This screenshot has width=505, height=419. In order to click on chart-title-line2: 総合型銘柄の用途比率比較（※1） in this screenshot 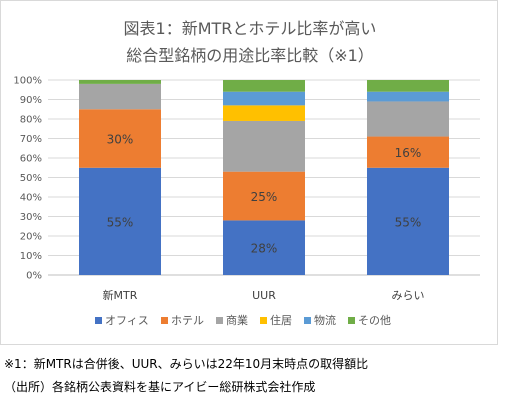, I will do `click(250, 55)`.